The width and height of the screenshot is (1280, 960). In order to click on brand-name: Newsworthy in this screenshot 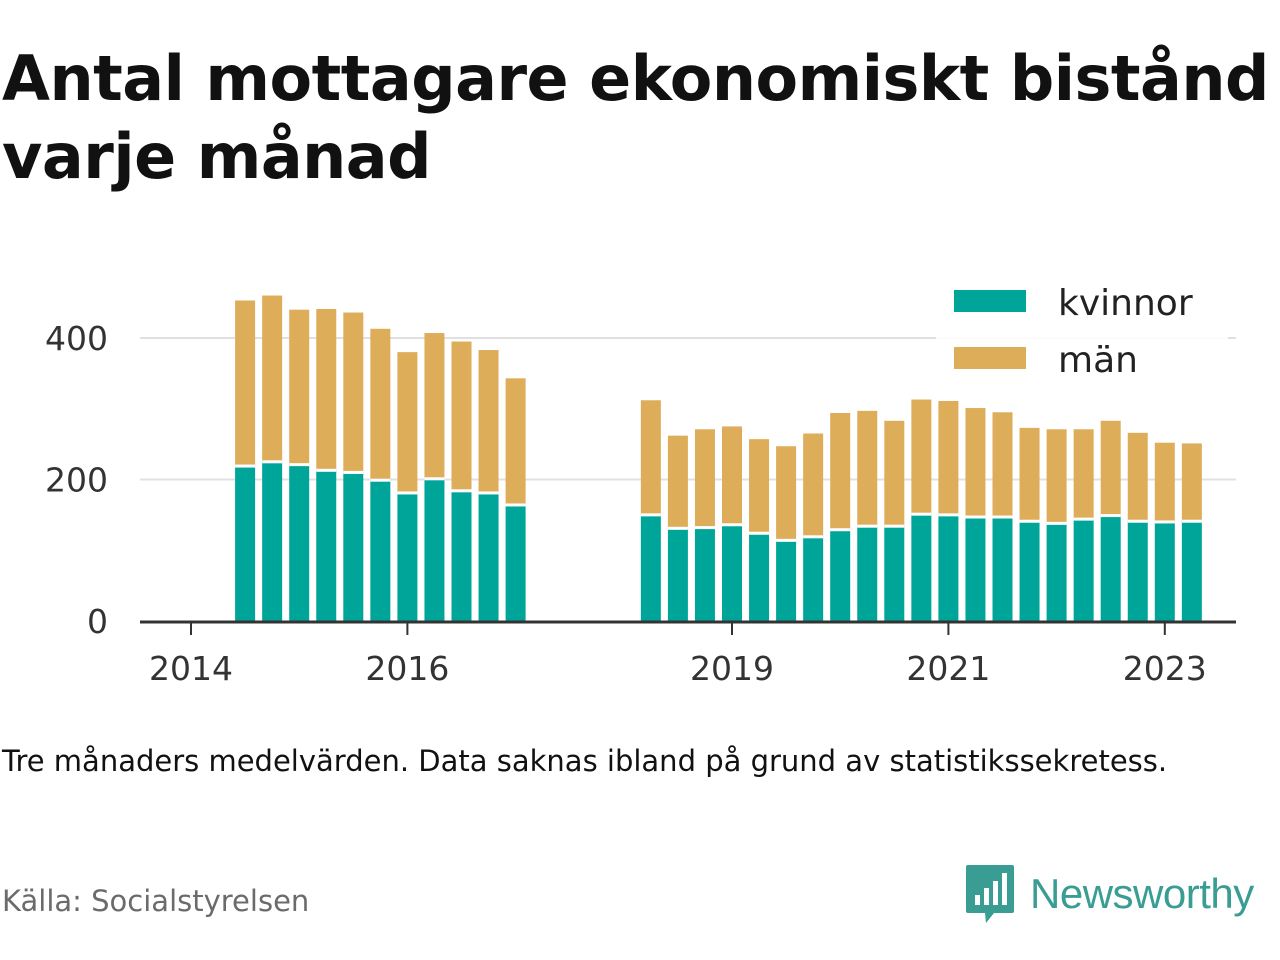, I will do `click(1142, 893)`.